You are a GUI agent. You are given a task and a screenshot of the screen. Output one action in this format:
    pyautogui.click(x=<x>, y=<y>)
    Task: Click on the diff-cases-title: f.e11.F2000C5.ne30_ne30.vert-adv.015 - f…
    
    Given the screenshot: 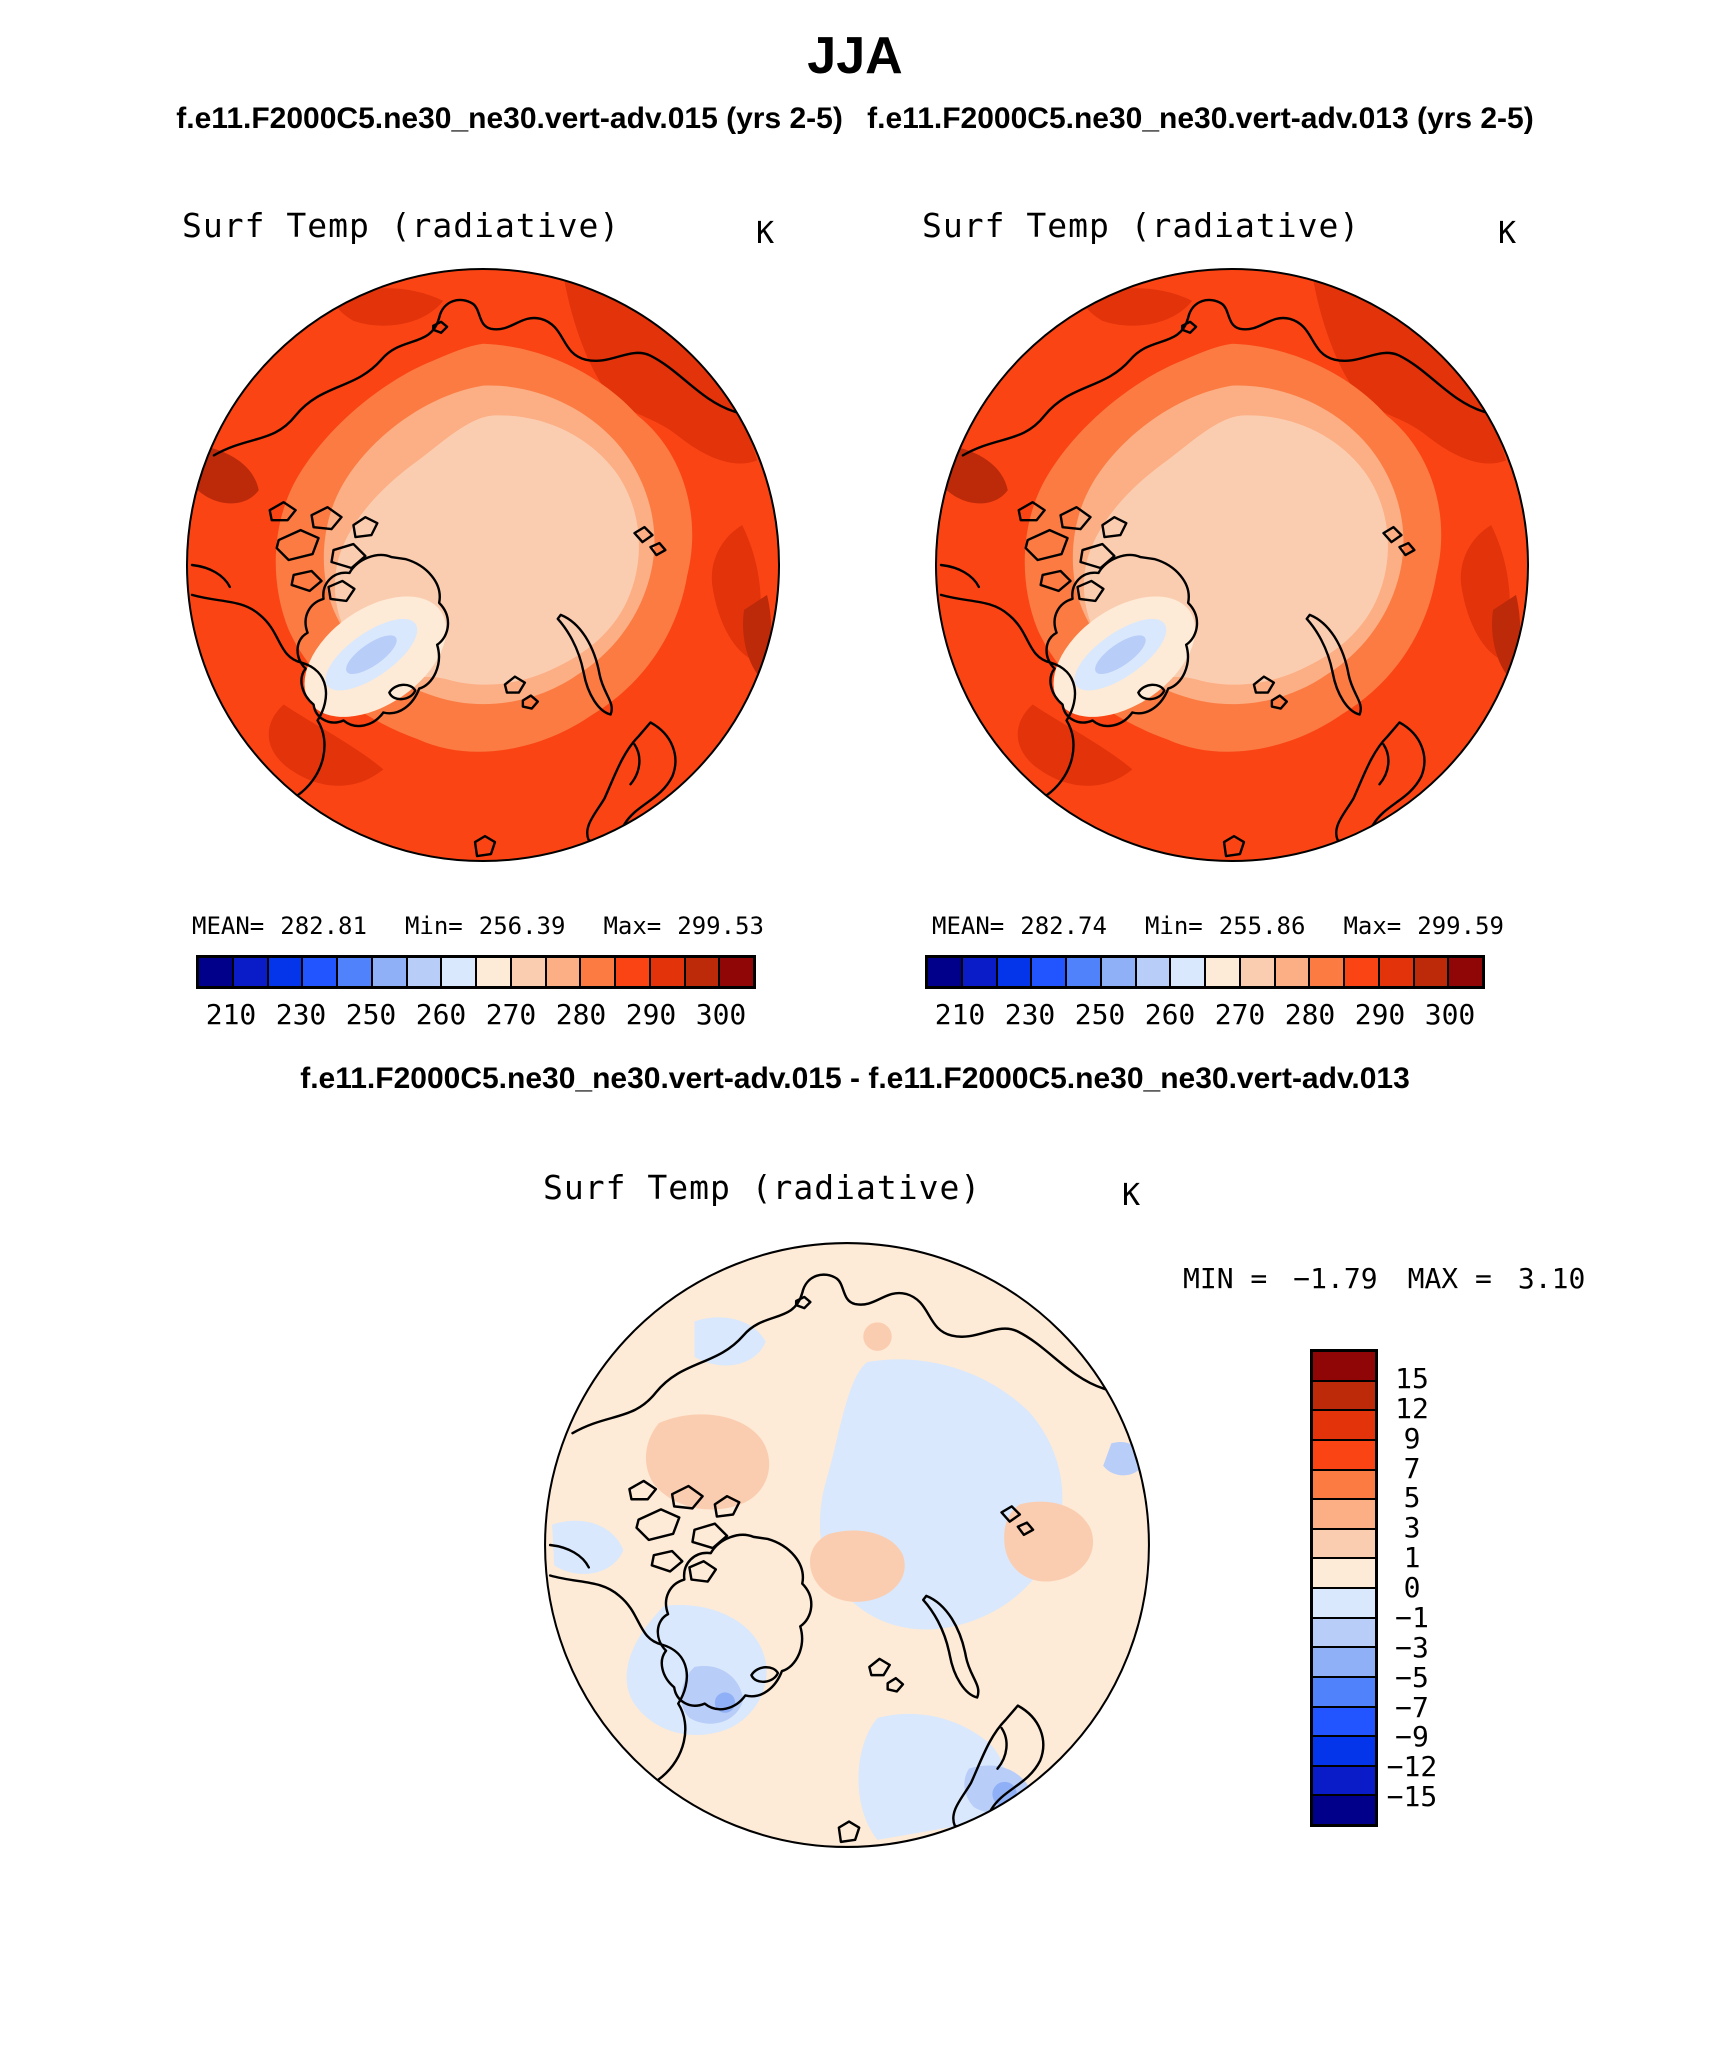 What is the action you would take?
    pyautogui.click(x=855, y=1078)
    